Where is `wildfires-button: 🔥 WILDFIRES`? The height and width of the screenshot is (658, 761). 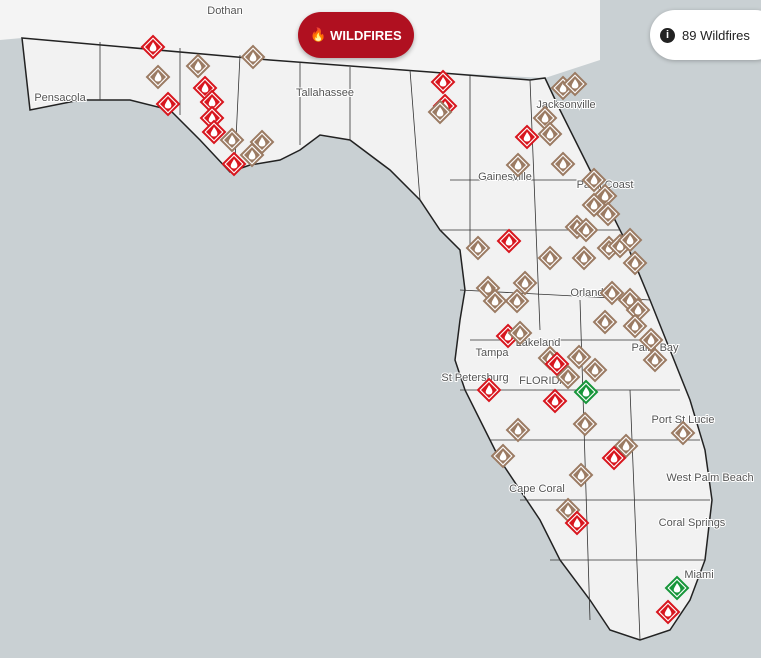 wildfires-button: 🔥 WILDFIRES is located at coordinates (356, 35).